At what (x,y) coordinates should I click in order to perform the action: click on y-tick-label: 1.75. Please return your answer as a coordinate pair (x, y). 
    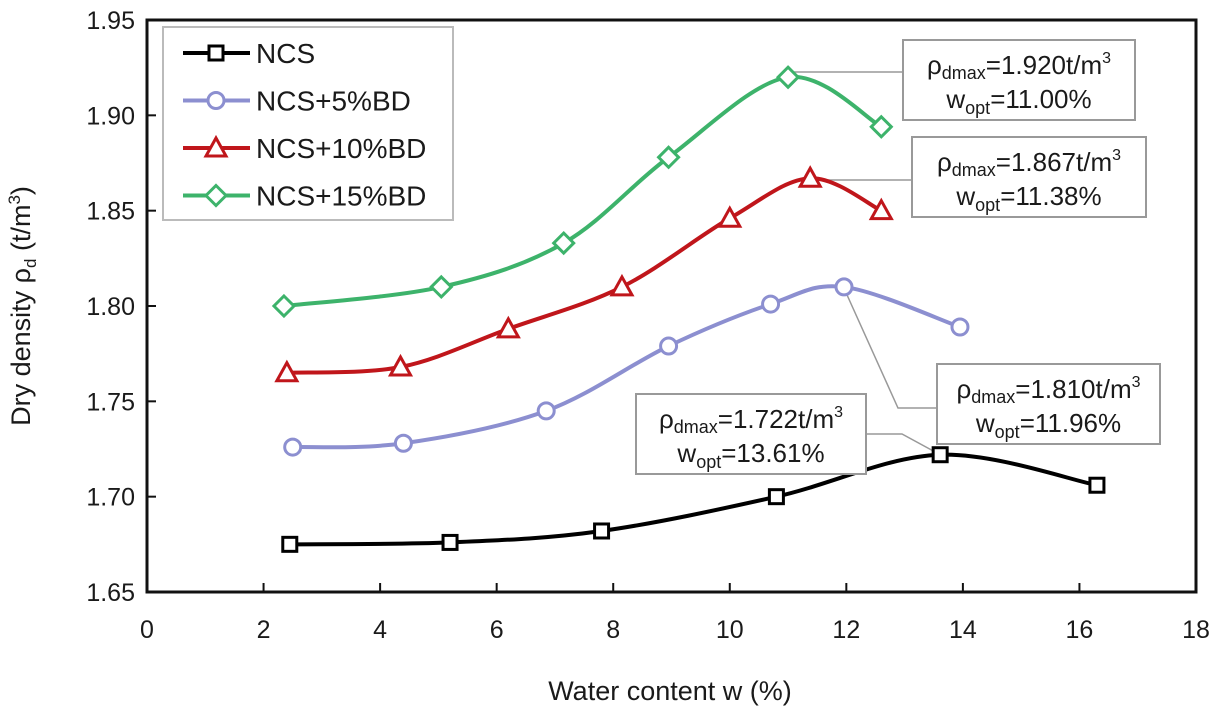
    Looking at the image, I should click on (110, 402).